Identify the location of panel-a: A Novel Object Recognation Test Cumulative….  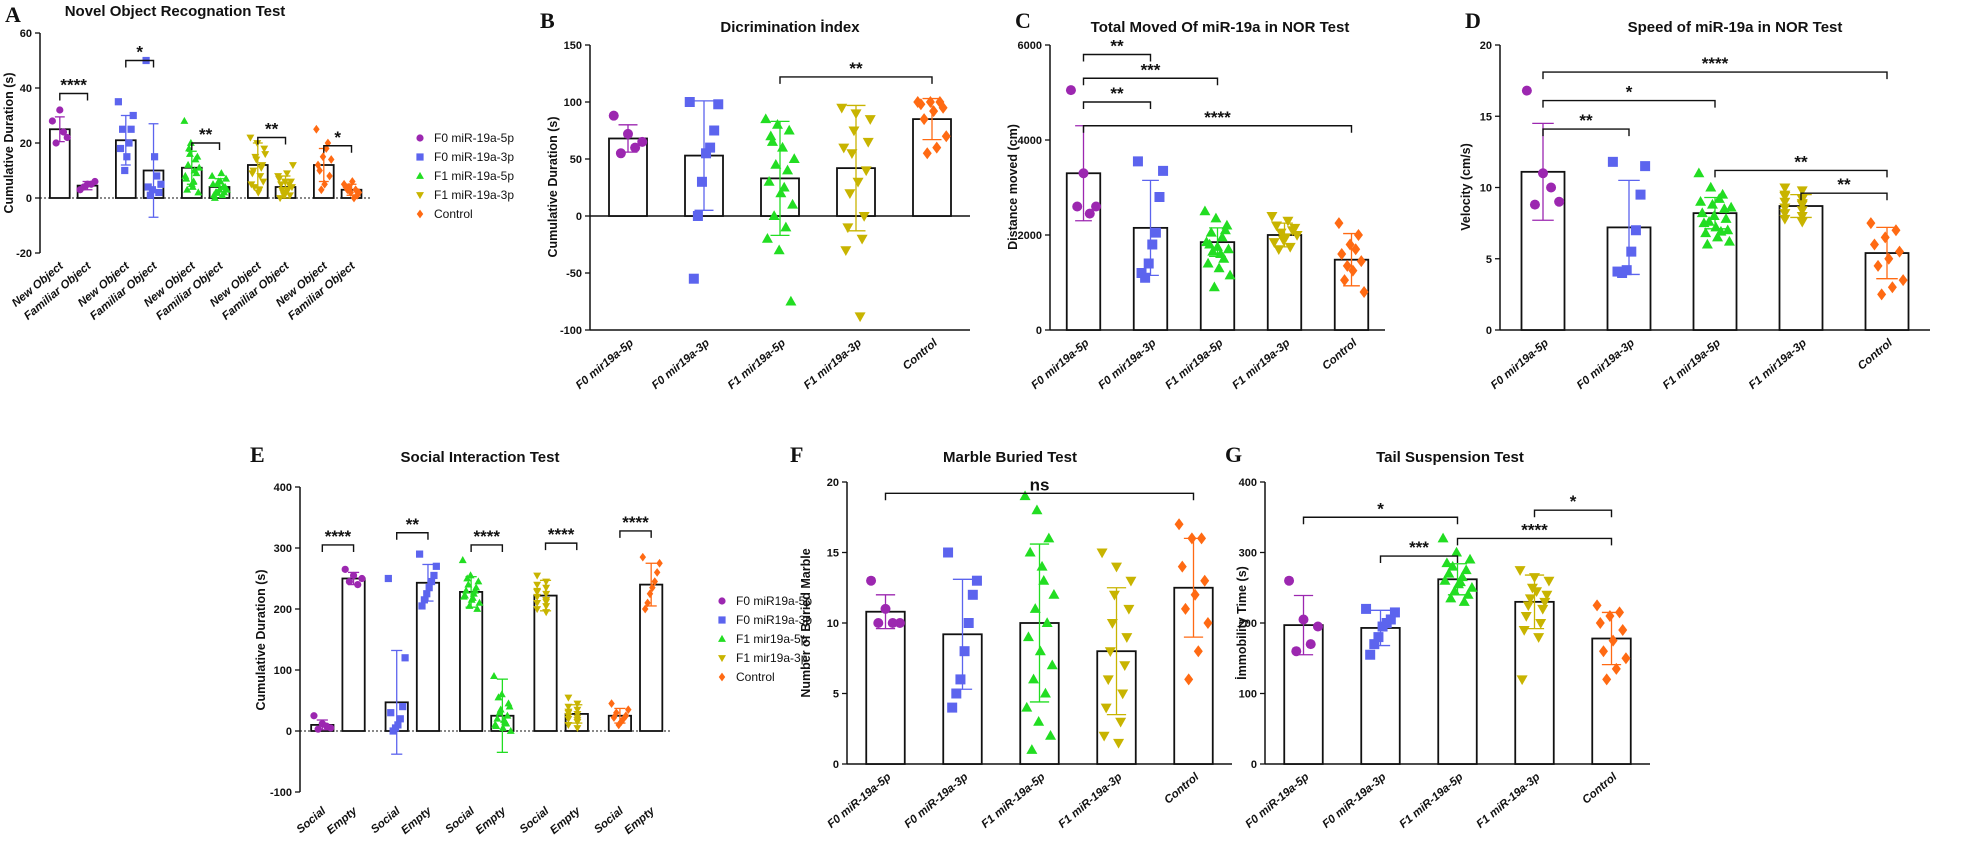
(258, 162).